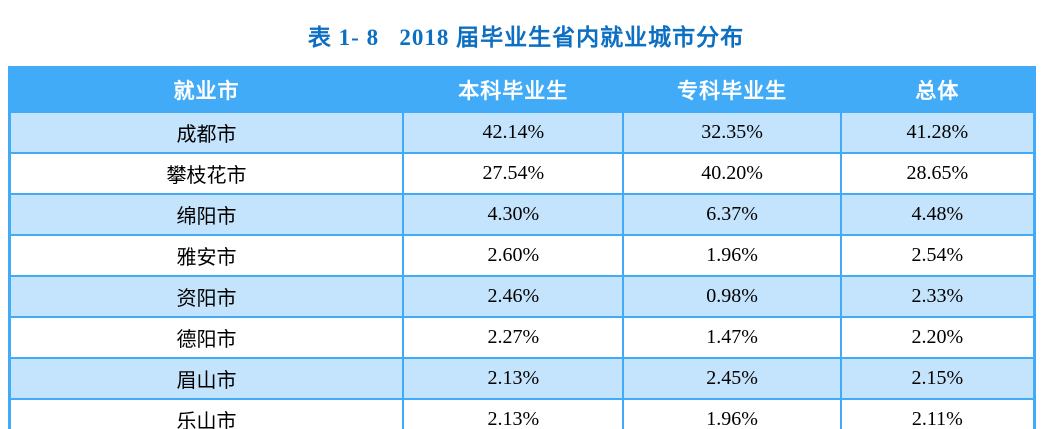 This screenshot has width=1052, height=429. I want to click on table-header-row: 就业市 本科毕业生 专科毕业生 总体, so click(522, 89).